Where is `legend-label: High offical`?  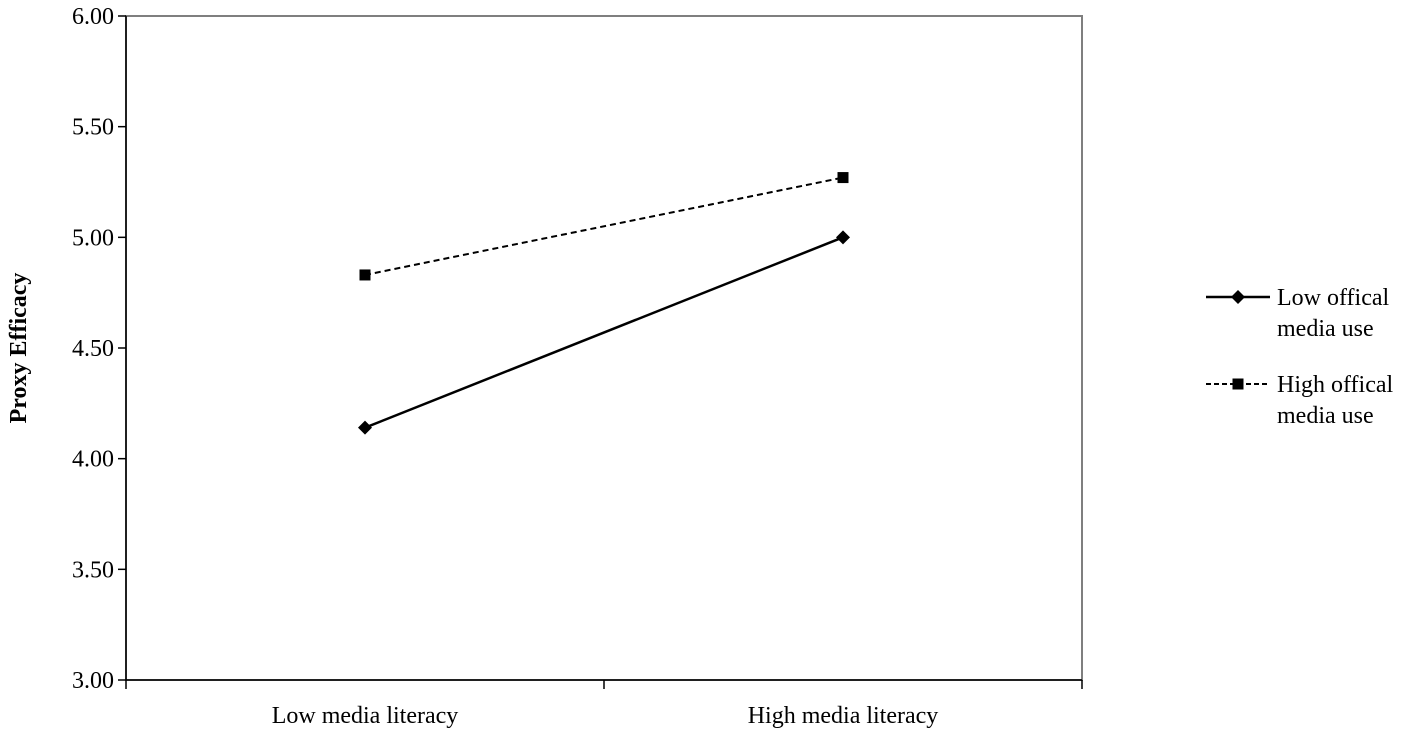
legend-label: High offical is located at coordinates (1335, 385).